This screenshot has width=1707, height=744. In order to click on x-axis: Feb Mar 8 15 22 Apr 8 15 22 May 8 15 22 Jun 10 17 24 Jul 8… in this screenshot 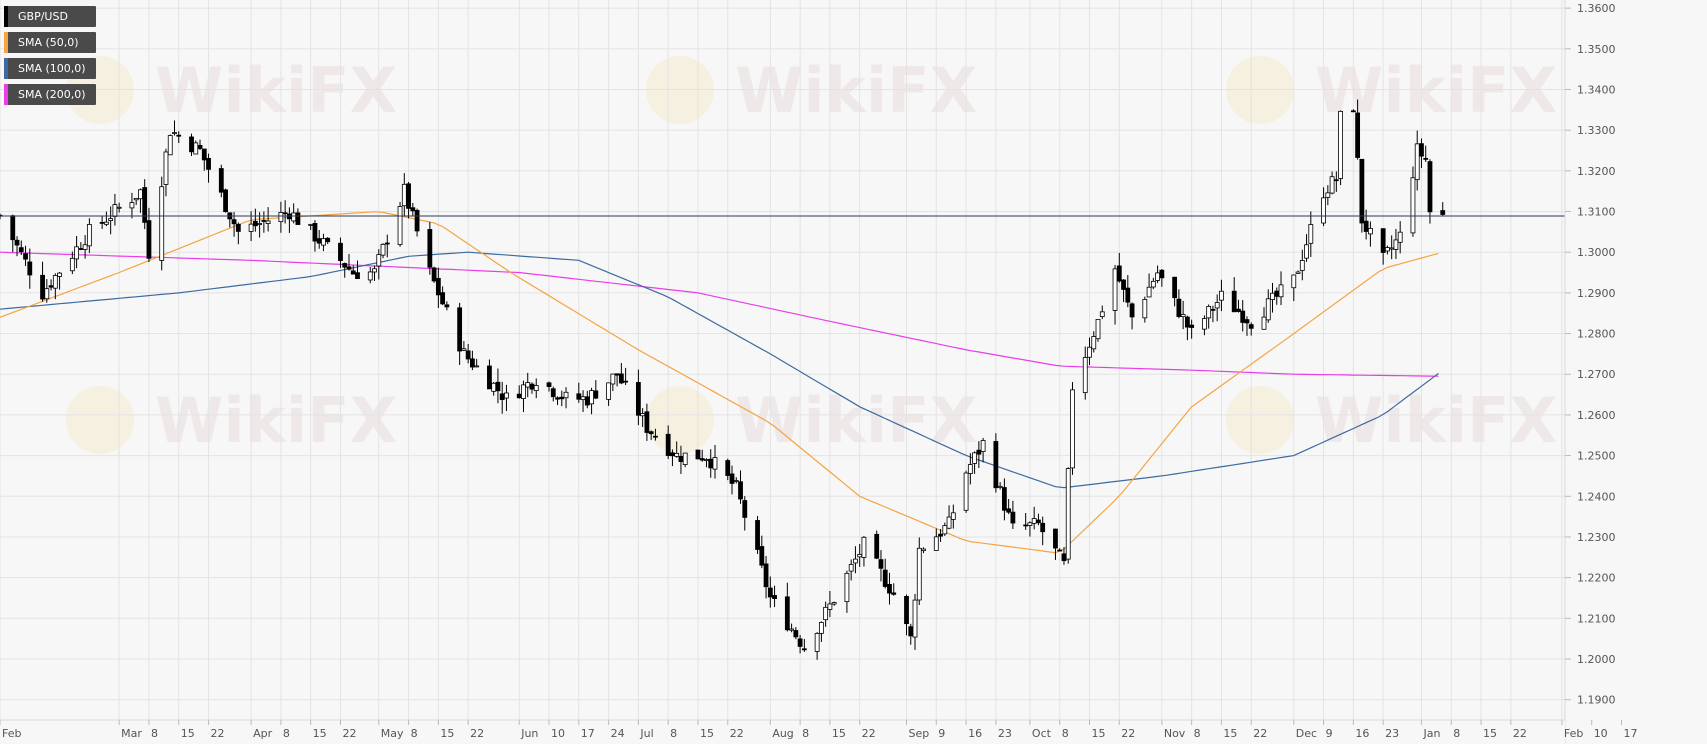, I will do `click(818, 731)`.